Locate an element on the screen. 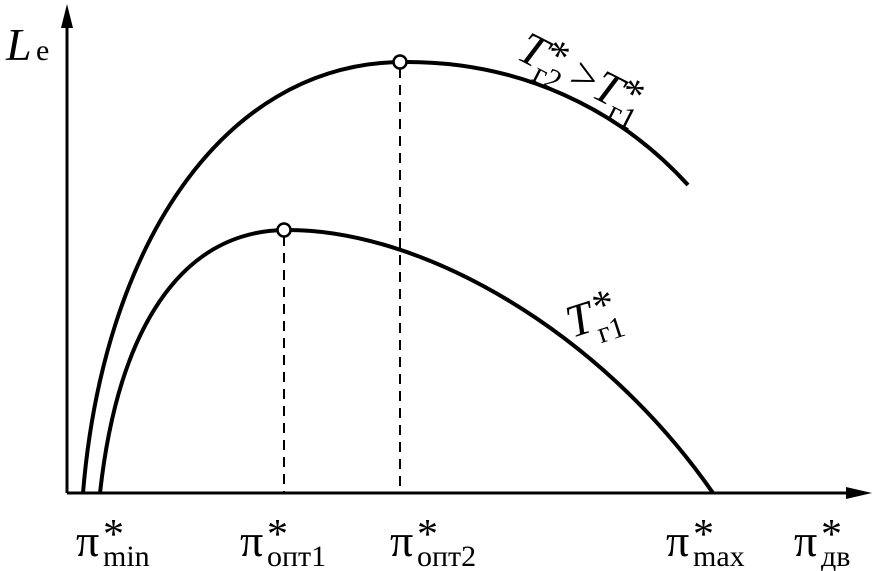 The width and height of the screenshot is (876, 571). x-axis-label-sub: дв is located at coordinates (835, 555).